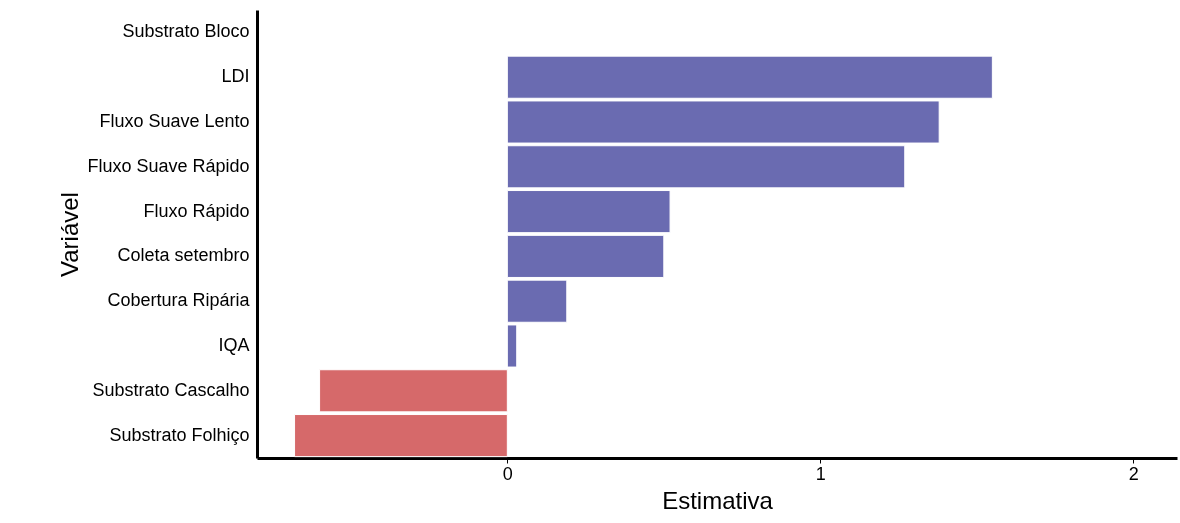  I want to click on x-tick-label: 0, so click(507, 473).